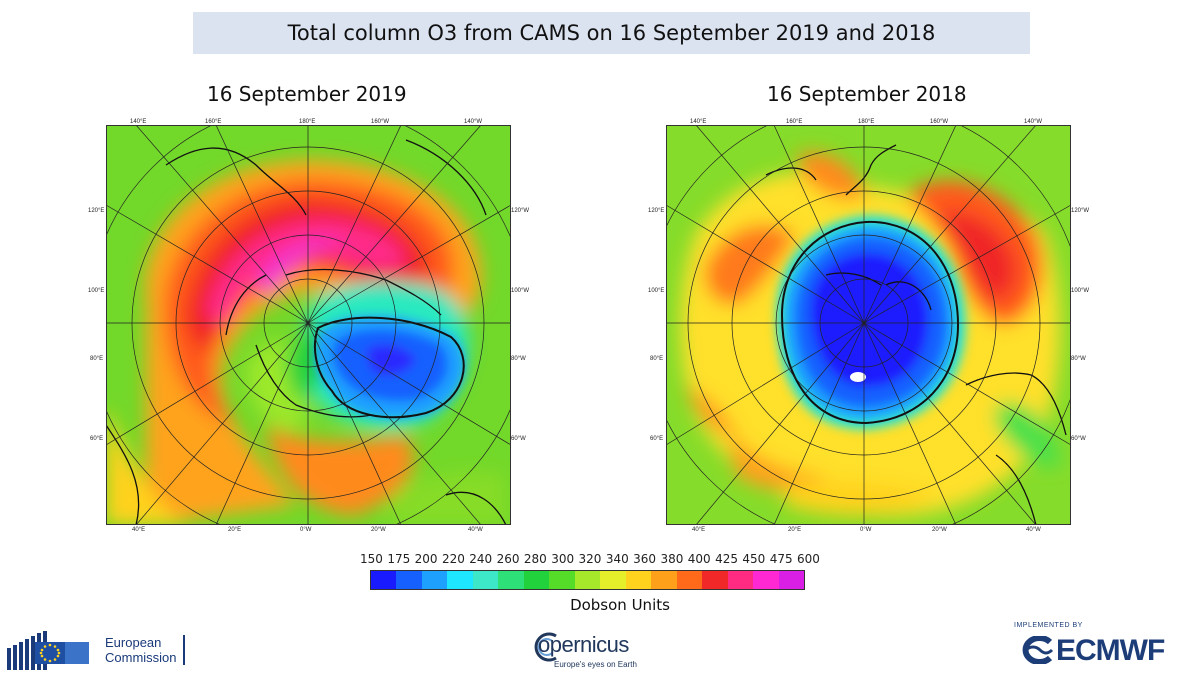  What do you see at coordinates (808, 559) in the screenshot?
I see `colorbar-tick: 600` at bounding box center [808, 559].